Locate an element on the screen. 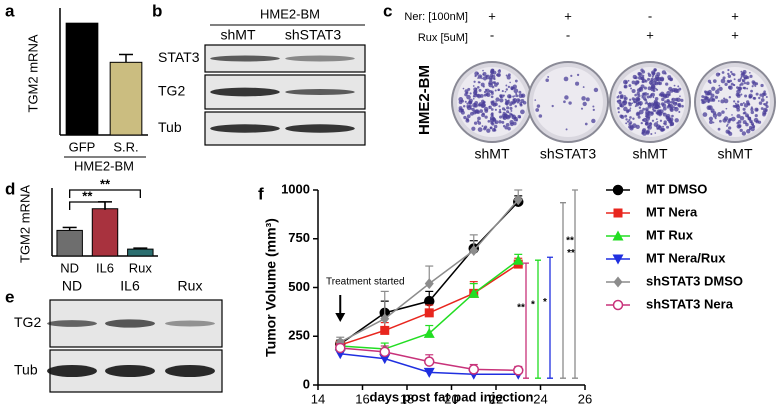 The height and width of the screenshot is (404, 777). significance-bracket is located at coordinates (87, 205).